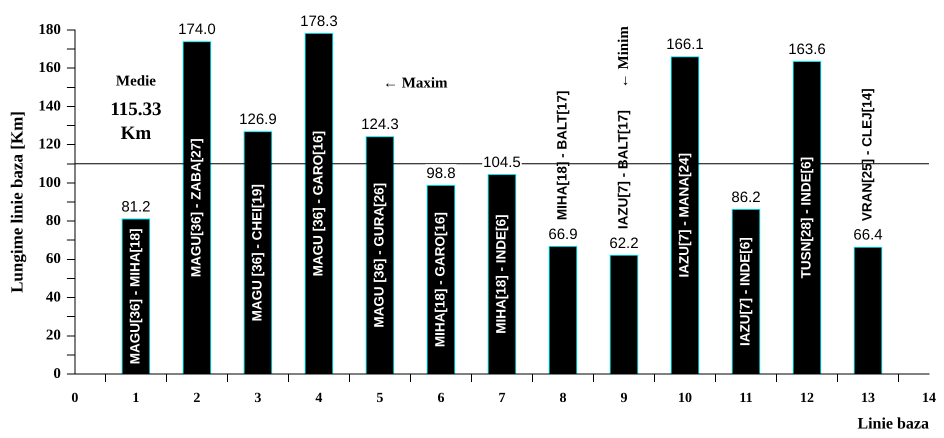 This screenshot has height=438, width=944. What do you see at coordinates (440, 398) in the screenshot?
I see `x-tick-label: 6` at bounding box center [440, 398].